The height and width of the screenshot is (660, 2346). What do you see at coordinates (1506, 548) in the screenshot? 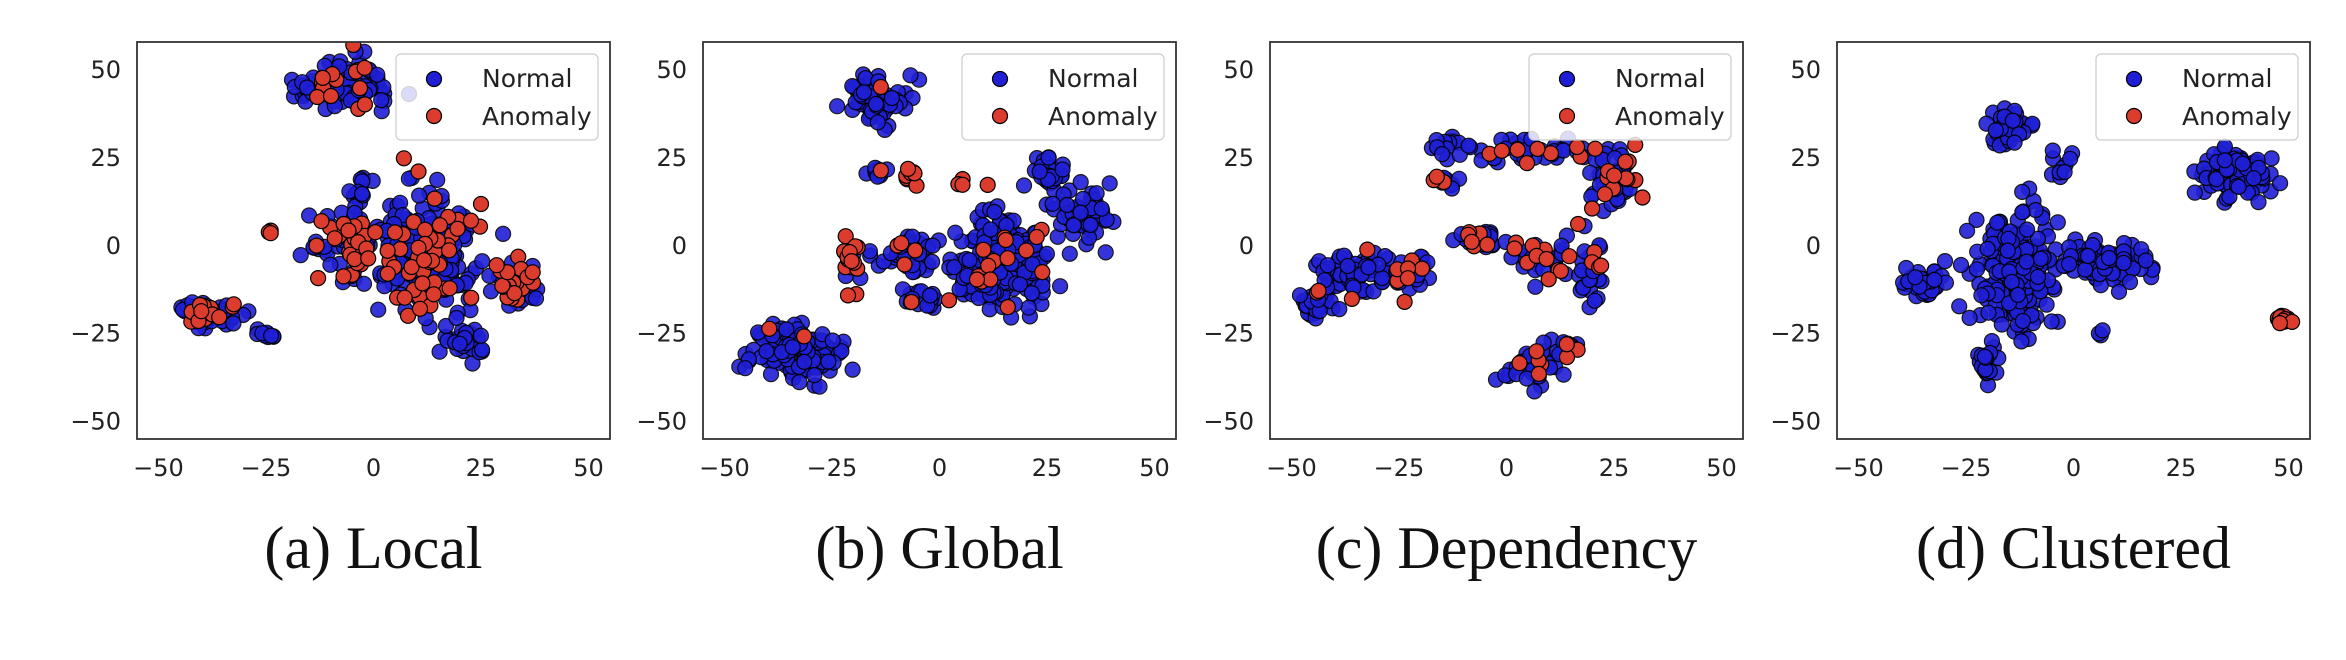
I see `panel-caption: (c) Dependency` at bounding box center [1506, 548].